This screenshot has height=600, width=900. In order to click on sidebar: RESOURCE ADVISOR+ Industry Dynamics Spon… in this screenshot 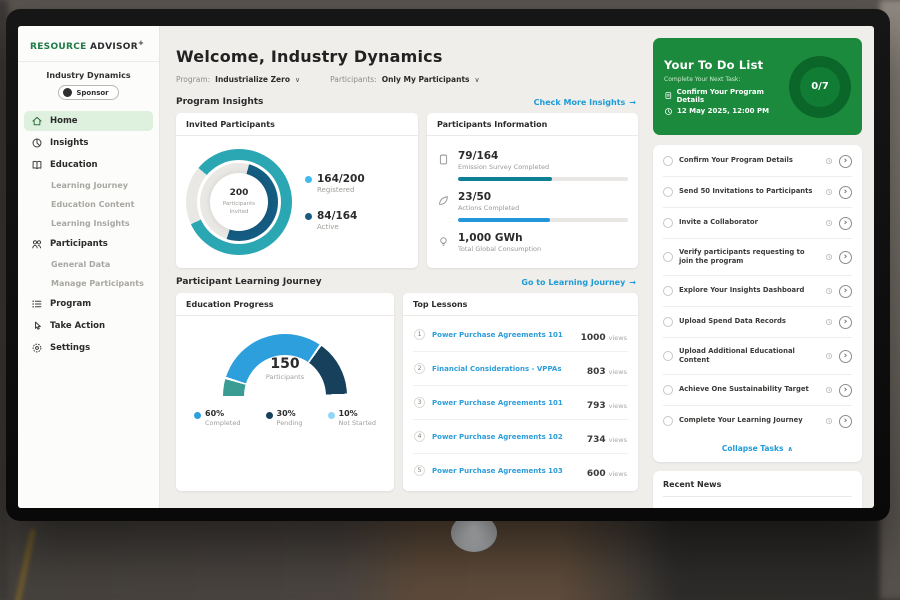, I will do `click(89, 267)`.